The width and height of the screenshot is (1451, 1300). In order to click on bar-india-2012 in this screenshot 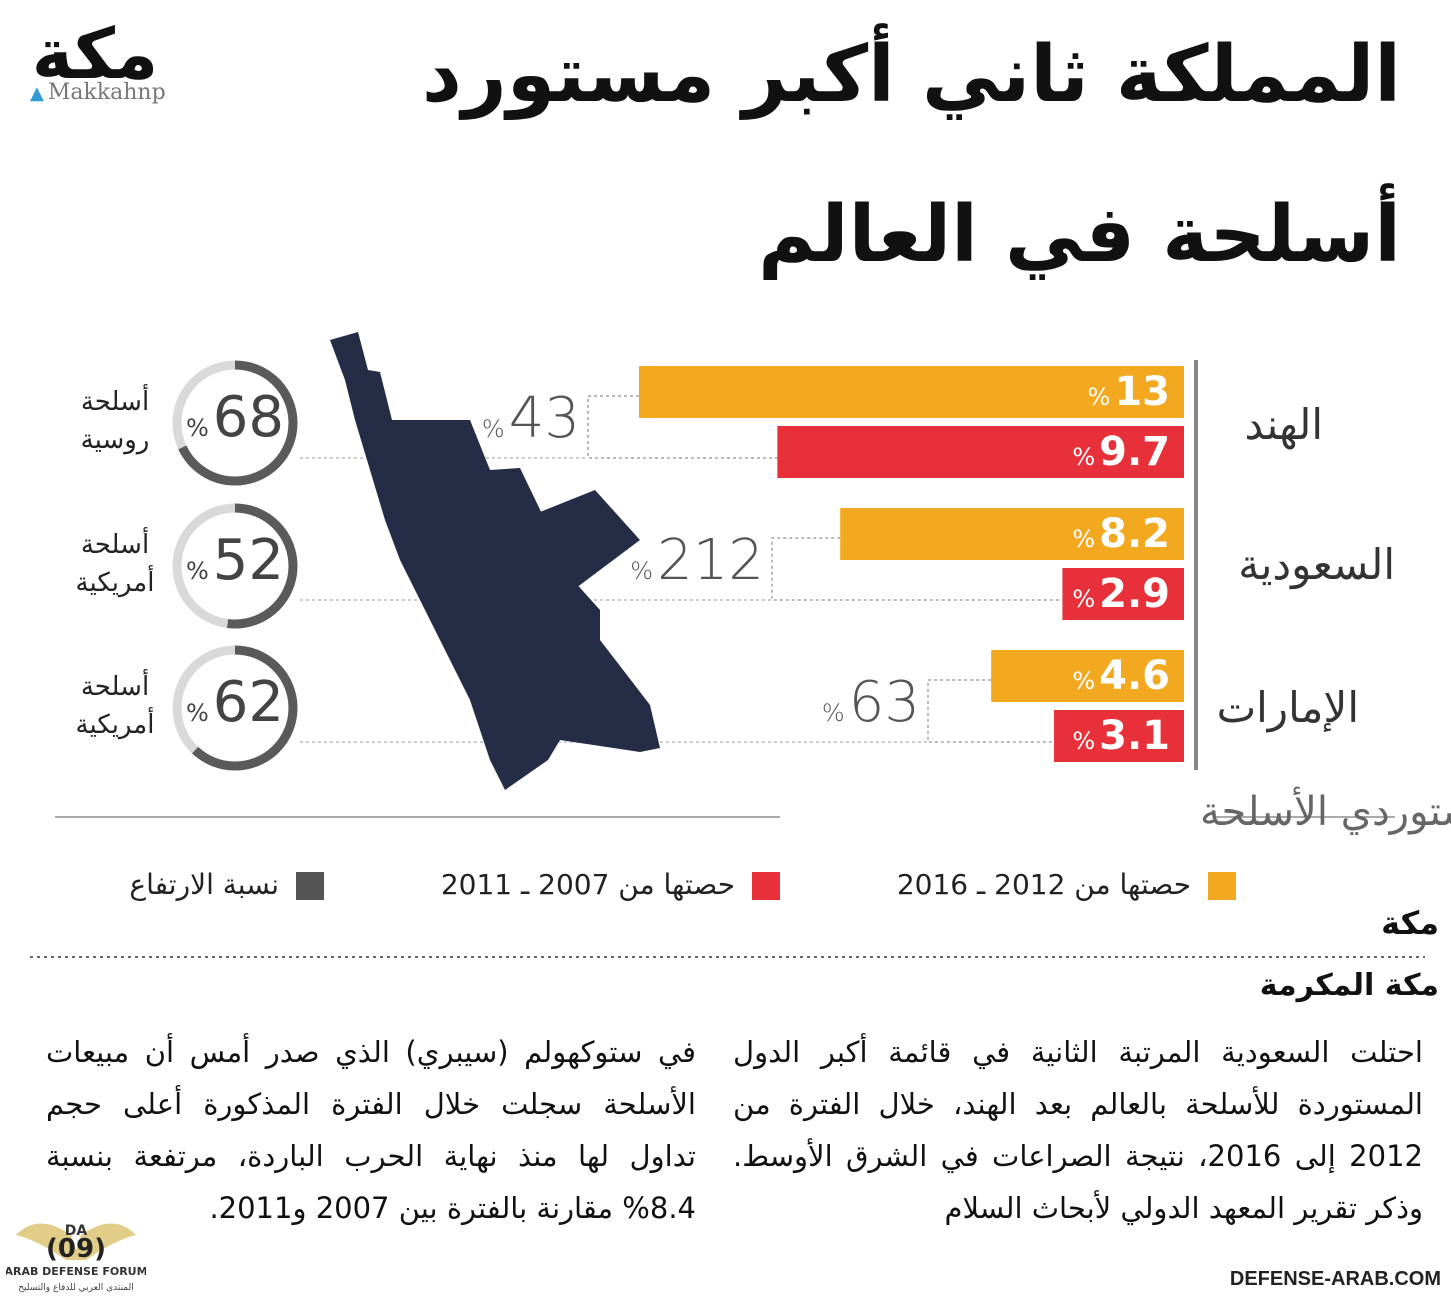, I will do `click(911, 392)`.